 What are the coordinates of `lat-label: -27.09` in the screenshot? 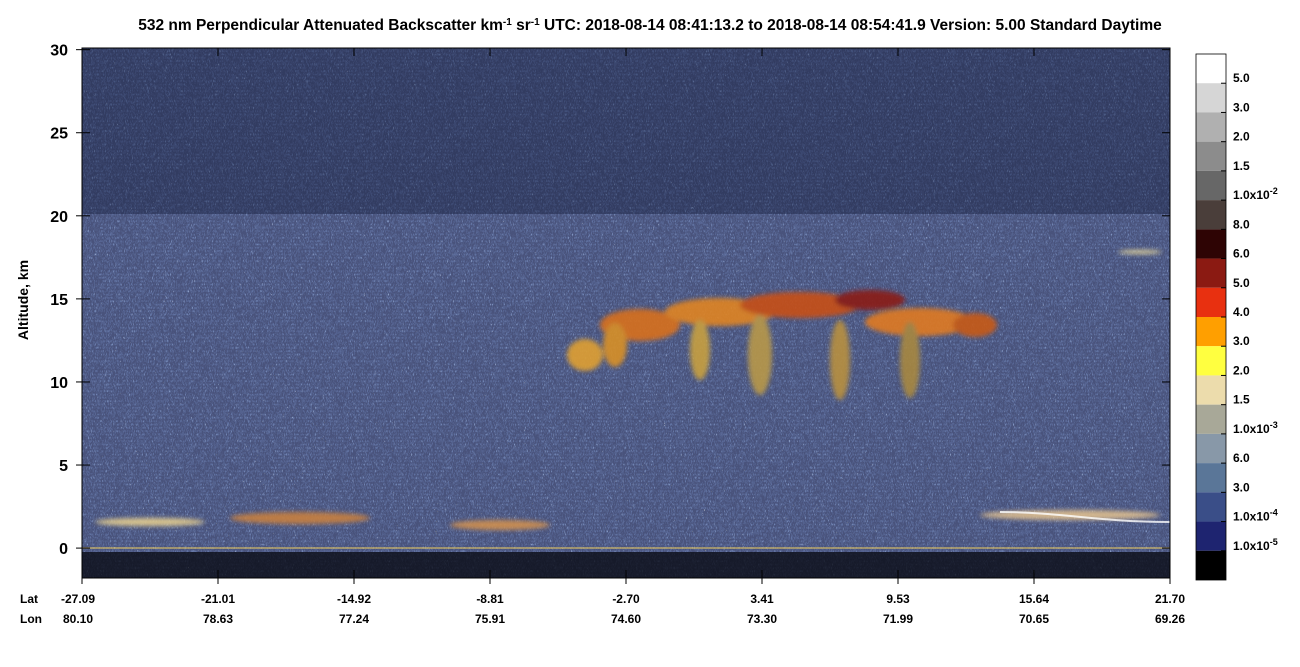 It's located at (78, 599).